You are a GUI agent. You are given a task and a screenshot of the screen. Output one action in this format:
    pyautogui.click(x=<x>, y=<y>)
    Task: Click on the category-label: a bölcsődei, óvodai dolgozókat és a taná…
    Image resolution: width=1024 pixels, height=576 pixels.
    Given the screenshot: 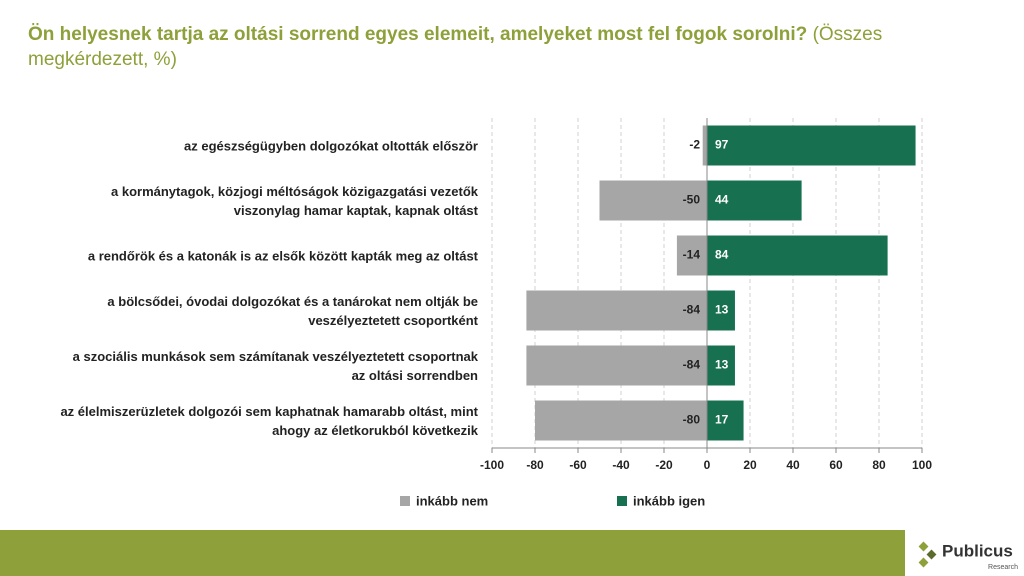 What is the action you would take?
    pyautogui.click(x=292, y=310)
    